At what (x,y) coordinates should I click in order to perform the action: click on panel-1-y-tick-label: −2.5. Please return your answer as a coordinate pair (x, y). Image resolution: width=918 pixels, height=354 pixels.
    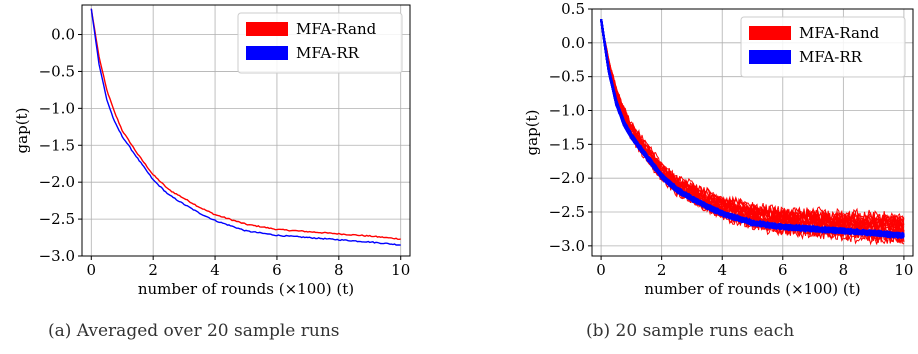
    Looking at the image, I should click on (567, 212).